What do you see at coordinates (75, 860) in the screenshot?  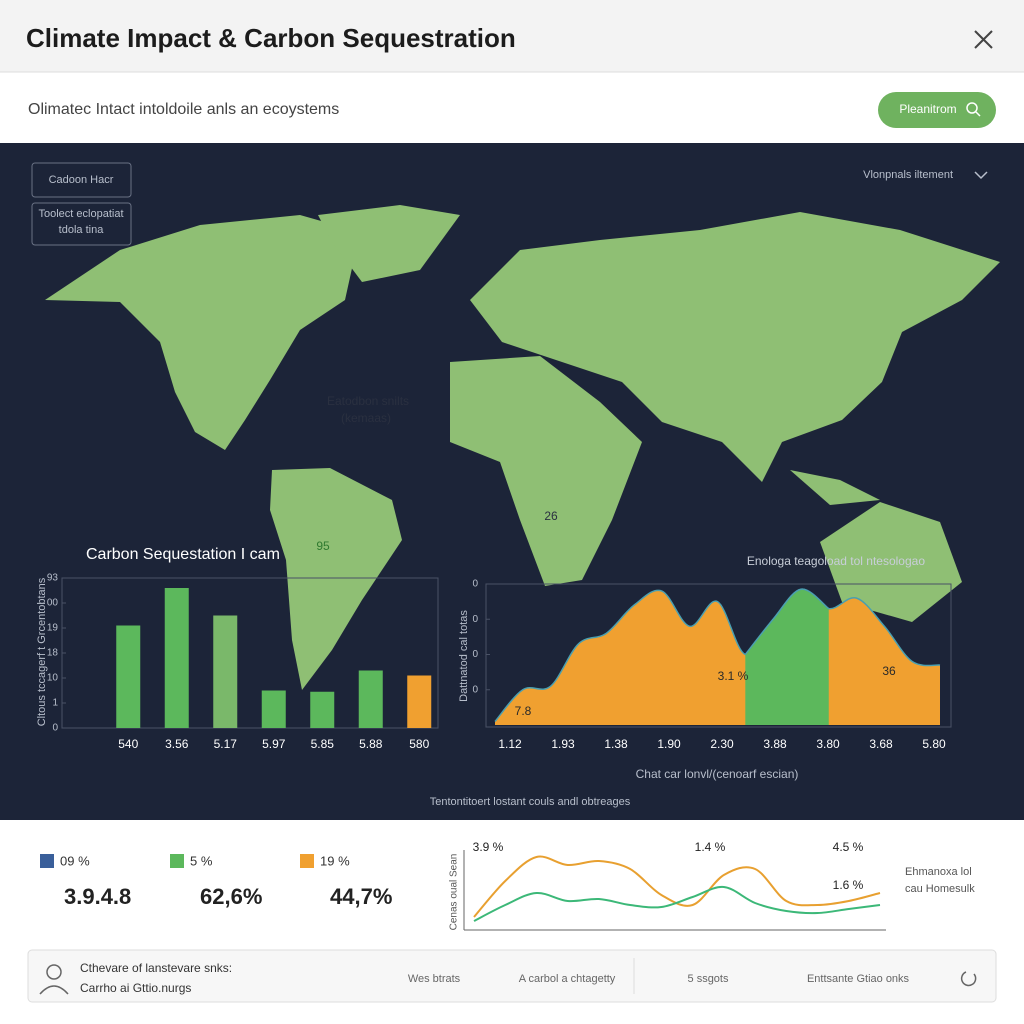 I see `legend-label: 09 %` at bounding box center [75, 860].